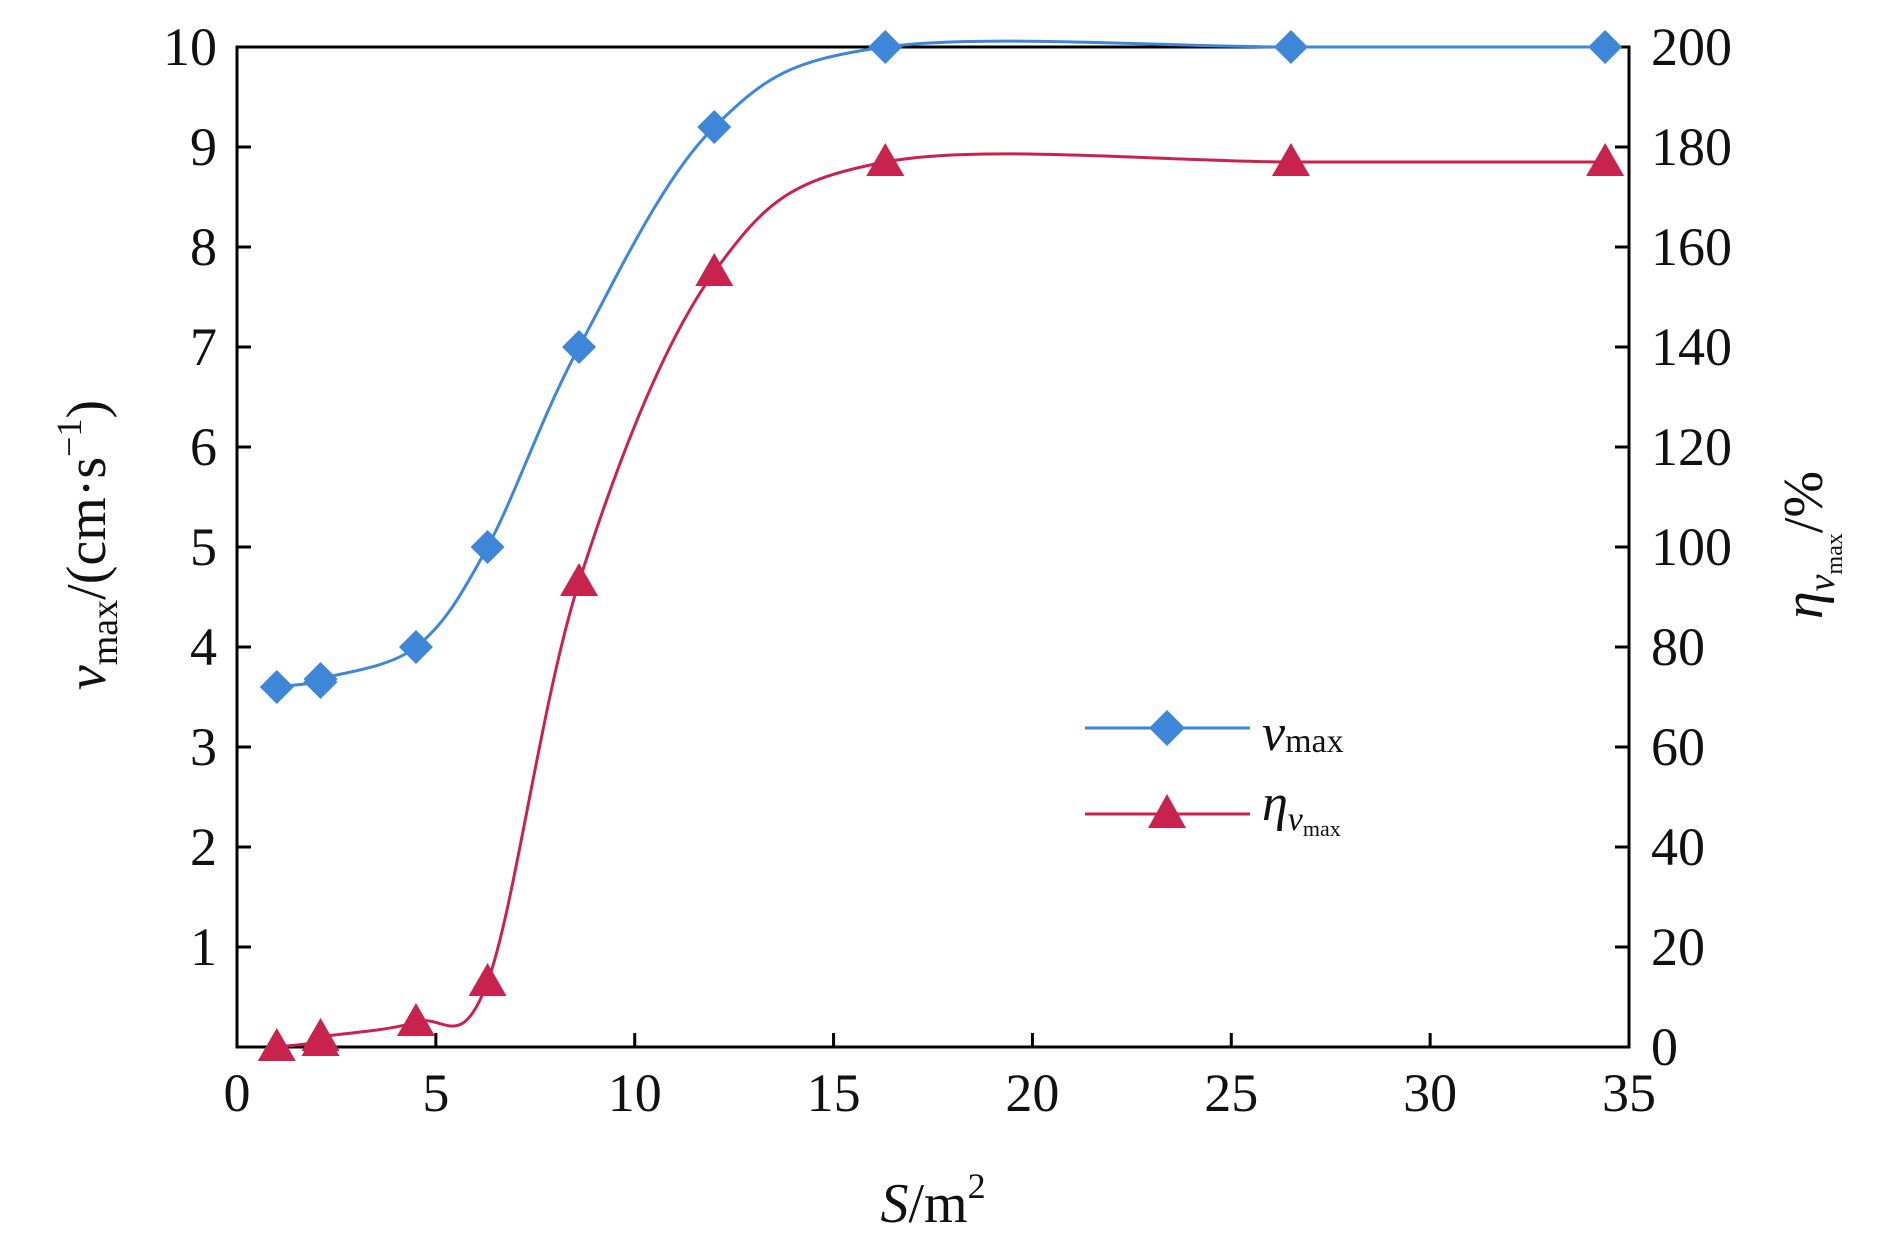 The image size is (1890, 1238). Describe the element at coordinates (1691, 347) in the screenshot. I see `y-right-tick-label: 140` at that location.